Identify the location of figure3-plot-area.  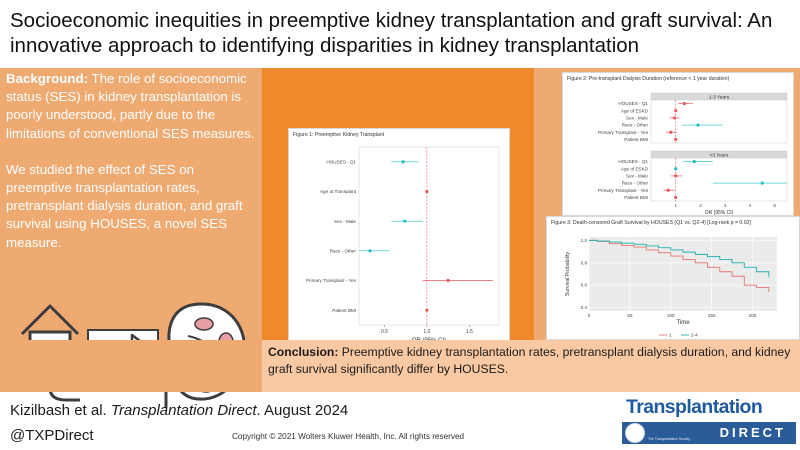
(683, 274).